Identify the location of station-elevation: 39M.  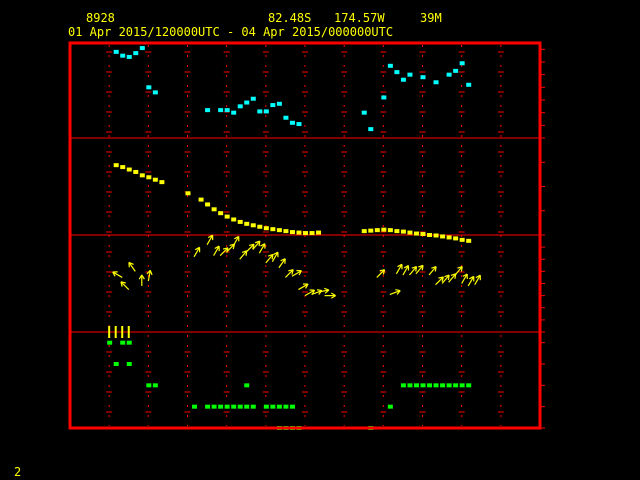
(431, 18).